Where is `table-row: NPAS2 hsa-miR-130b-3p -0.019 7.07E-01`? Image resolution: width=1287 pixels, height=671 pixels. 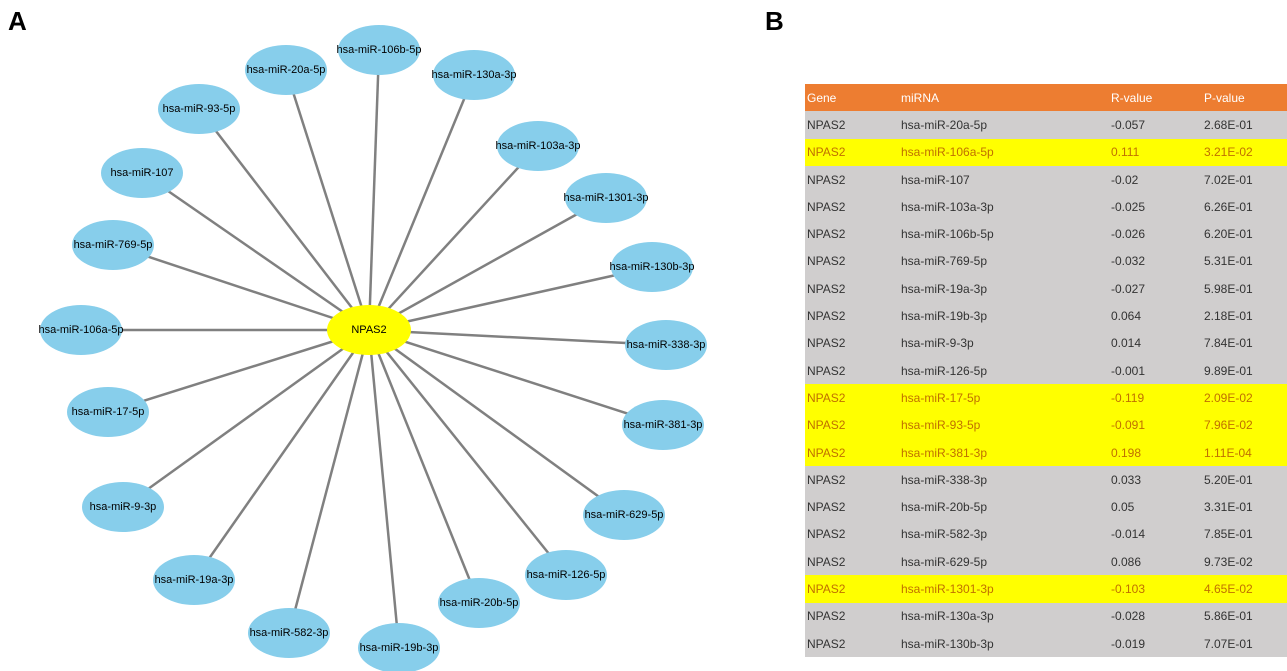 table-row: NPAS2 hsa-miR-130b-3p -0.019 7.07E-01 is located at coordinates (1046, 643).